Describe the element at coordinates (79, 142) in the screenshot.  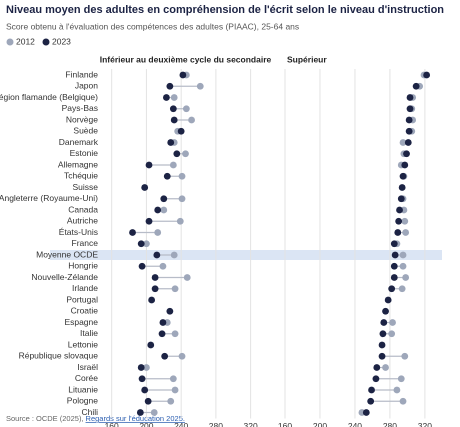
I see `category-label: Danemark` at that location.